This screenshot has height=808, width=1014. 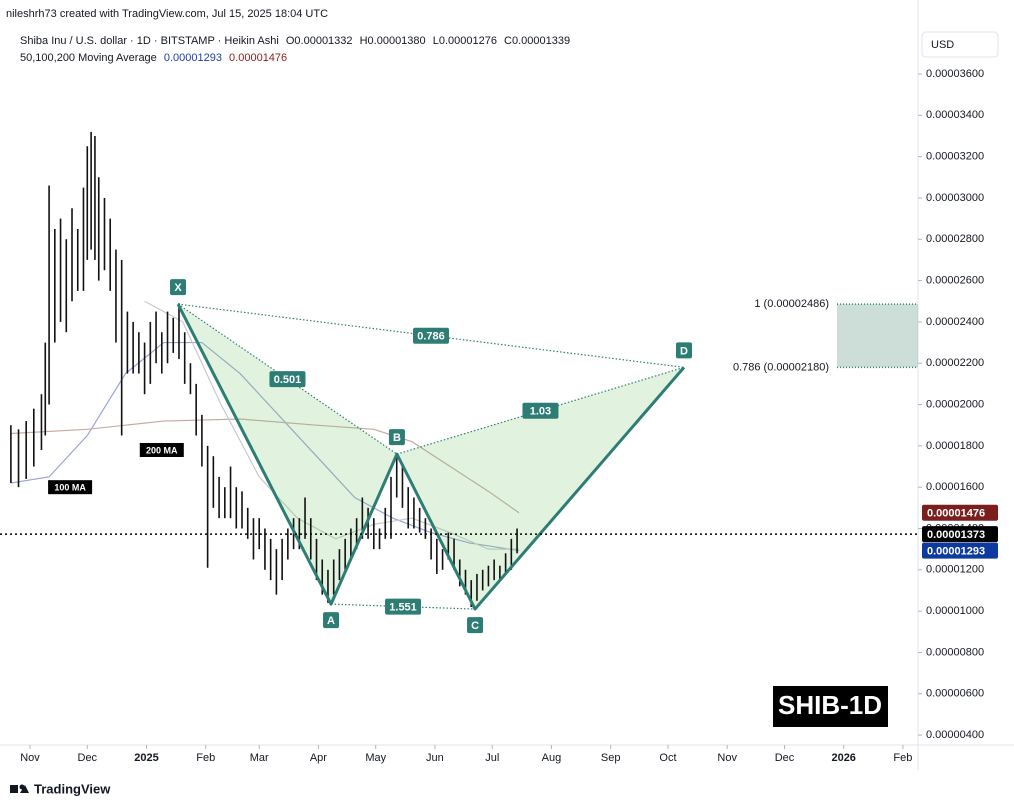 What do you see at coordinates (960, 44) in the screenshot?
I see `currency-button` at bounding box center [960, 44].